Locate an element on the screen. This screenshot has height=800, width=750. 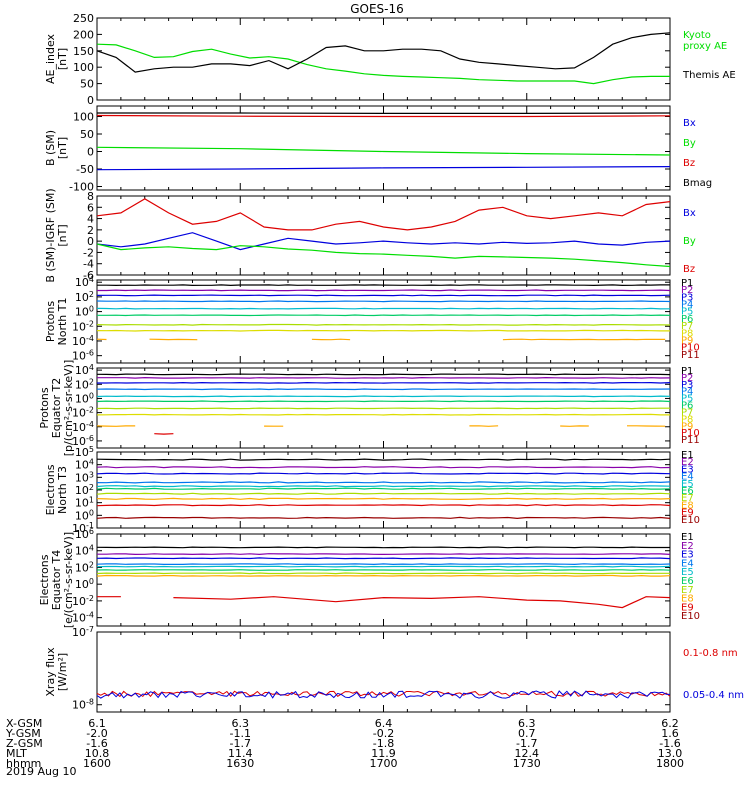
series-line-bz is located at coordinates (383, 214).